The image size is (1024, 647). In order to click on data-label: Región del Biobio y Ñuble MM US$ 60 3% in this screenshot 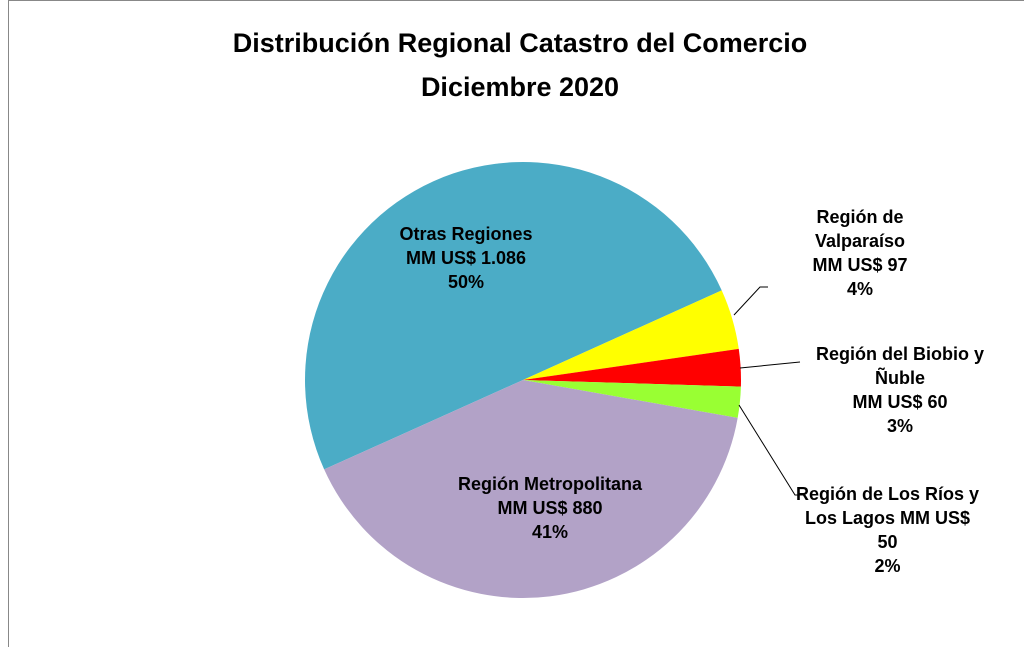, I will do `click(900, 390)`.